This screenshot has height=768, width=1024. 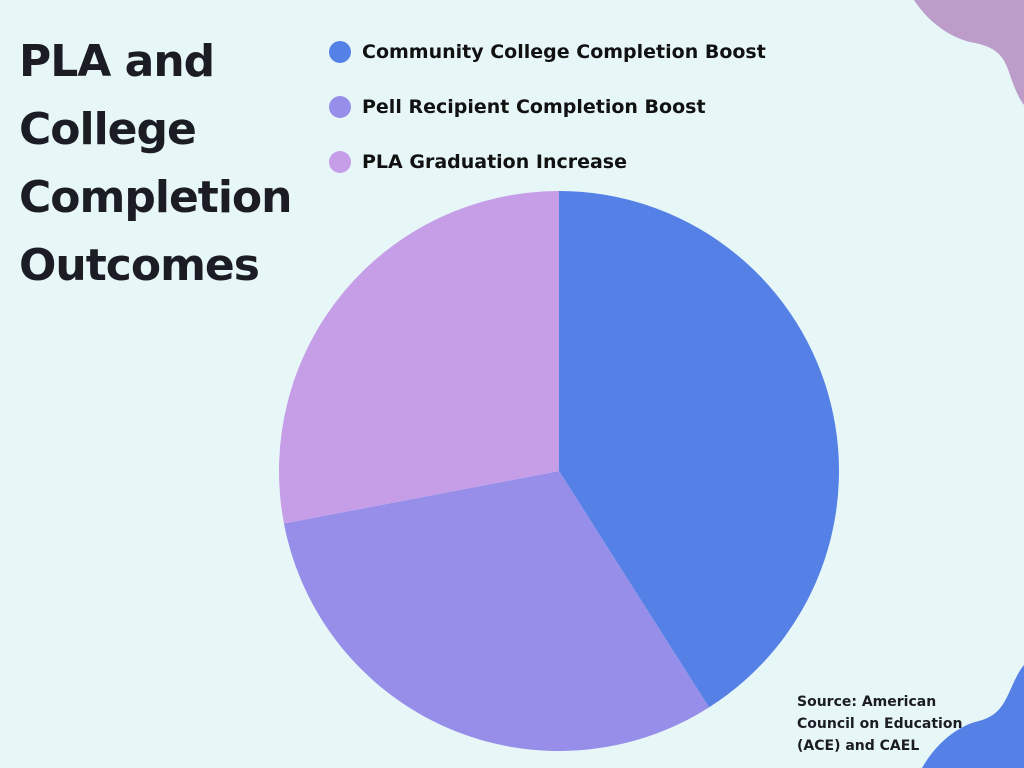 I want to click on legend-item-pla-graduation: PLA Graduation Increase, so click(x=547, y=161).